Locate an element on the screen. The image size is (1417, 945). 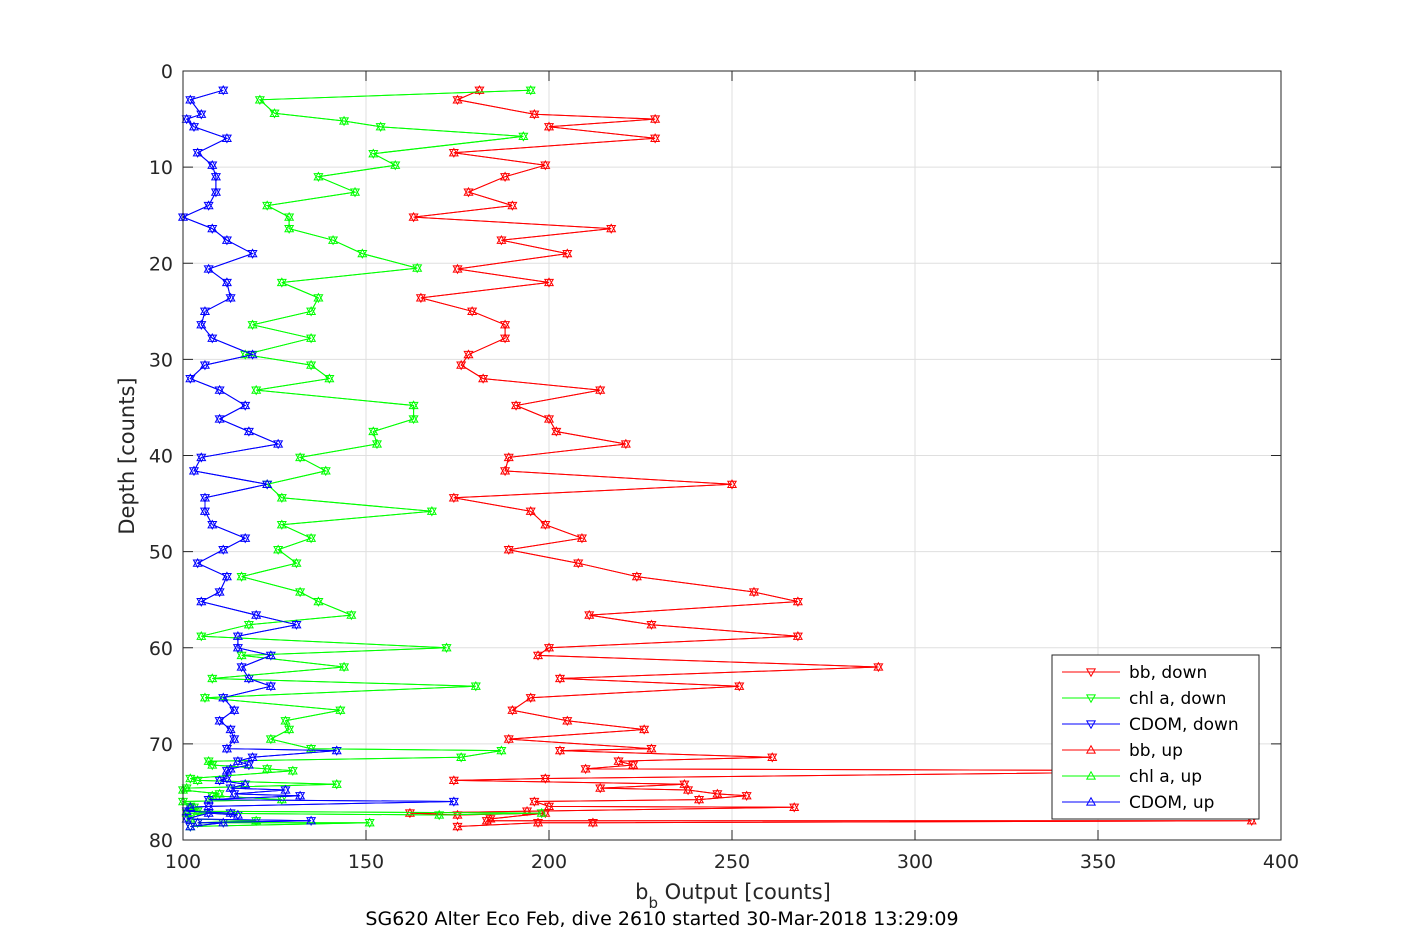
legend-label: chl a, up is located at coordinates (1165, 777).